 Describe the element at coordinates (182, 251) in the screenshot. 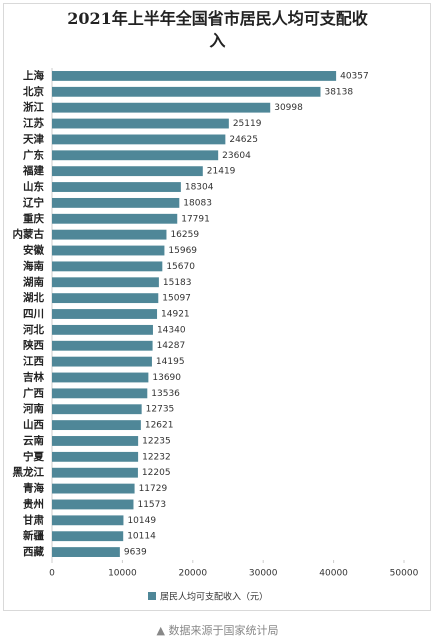

I see `value-label: 15969` at that location.